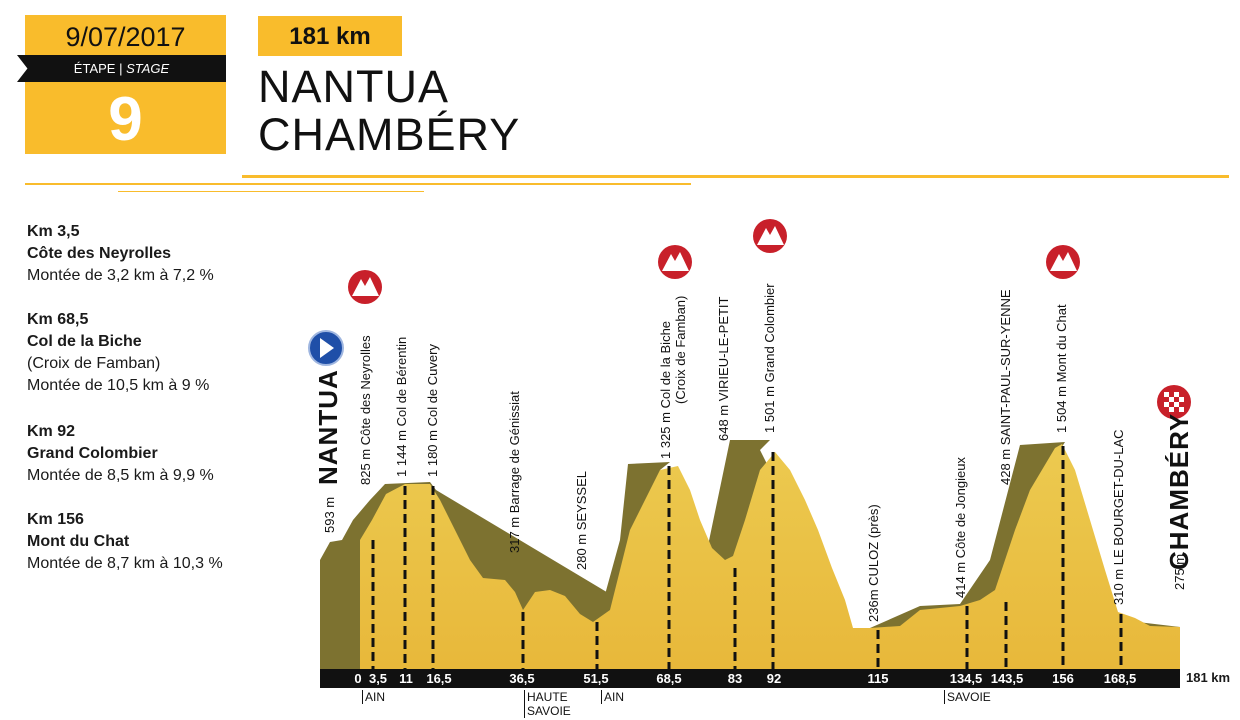  I want to click on climb-name: Grand Colombier, so click(92, 453).